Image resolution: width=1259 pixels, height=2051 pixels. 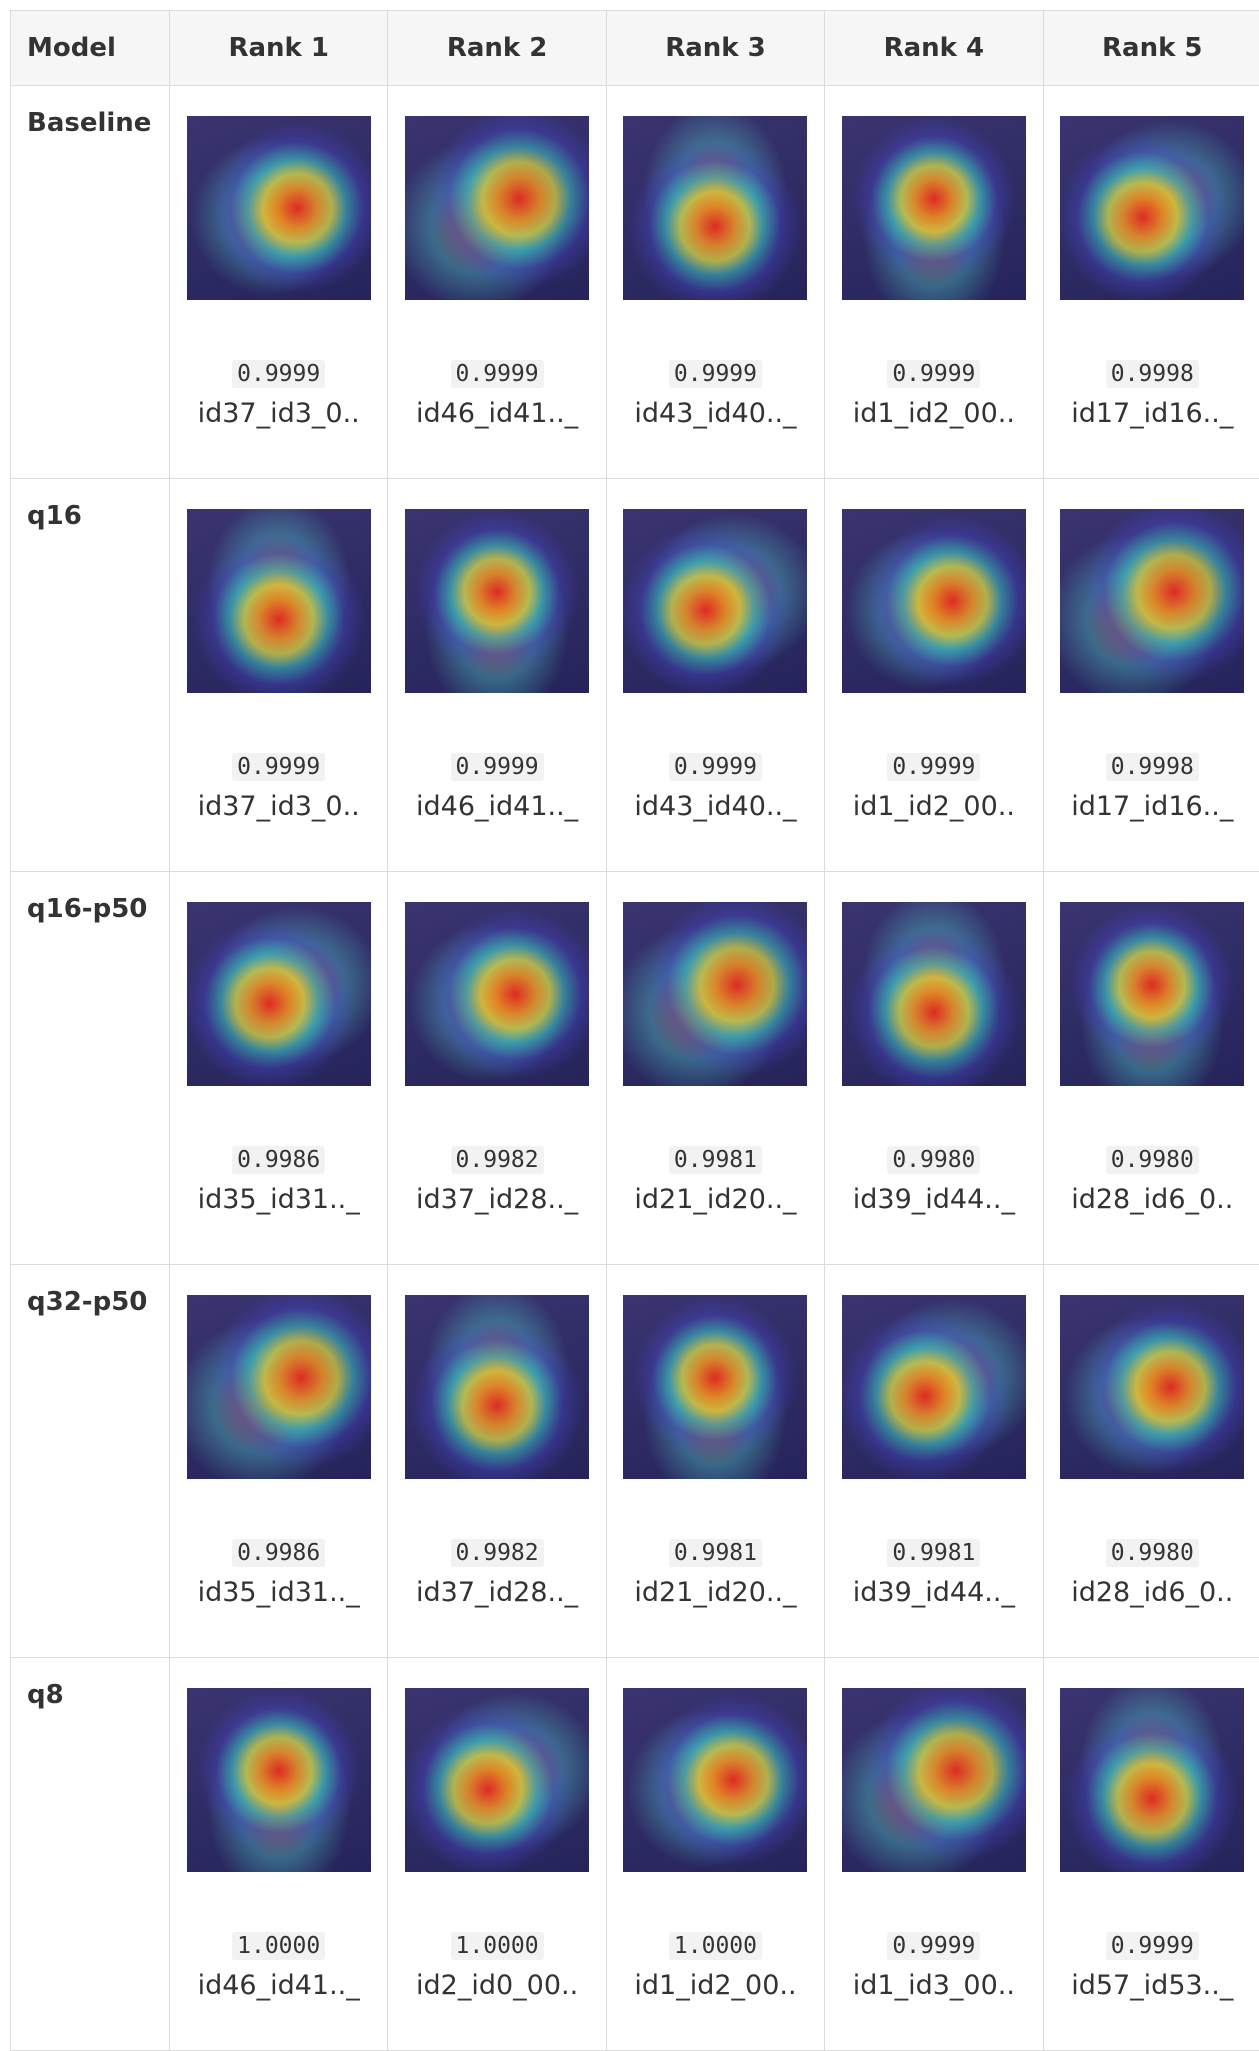 I want to click on rank-cell: 0.9999 id1_id2_00.., so click(x=934, y=675).